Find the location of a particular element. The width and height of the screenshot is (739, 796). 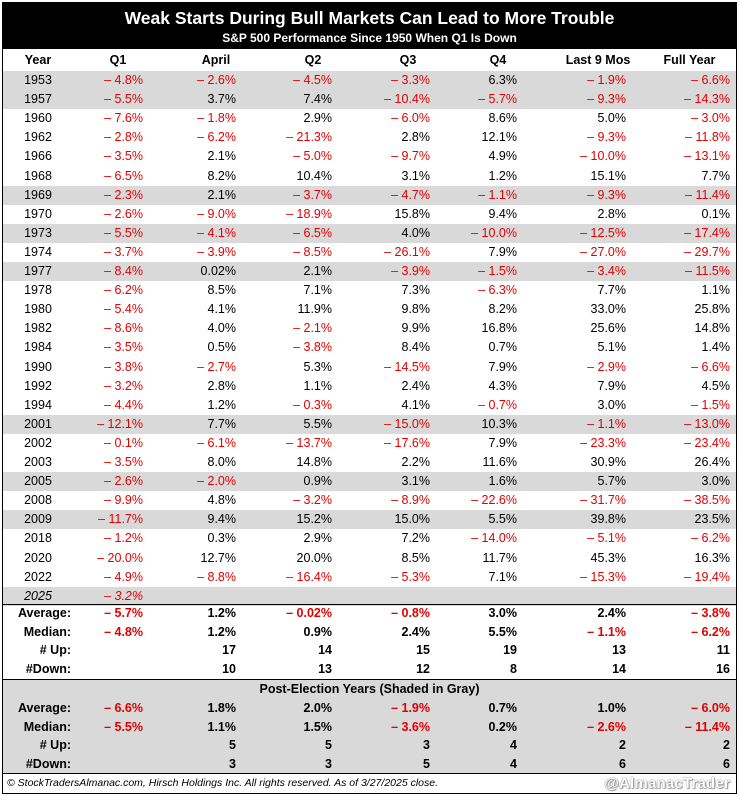

cell-q3: – 5.3% is located at coordinates (410, 576).